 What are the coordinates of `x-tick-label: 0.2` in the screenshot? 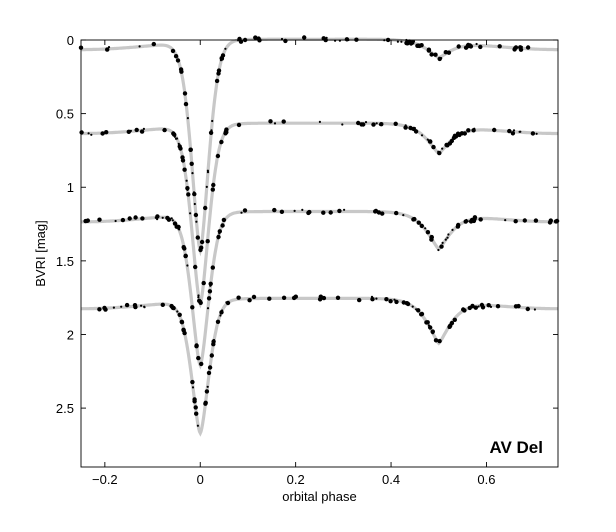 It's located at (296, 479).